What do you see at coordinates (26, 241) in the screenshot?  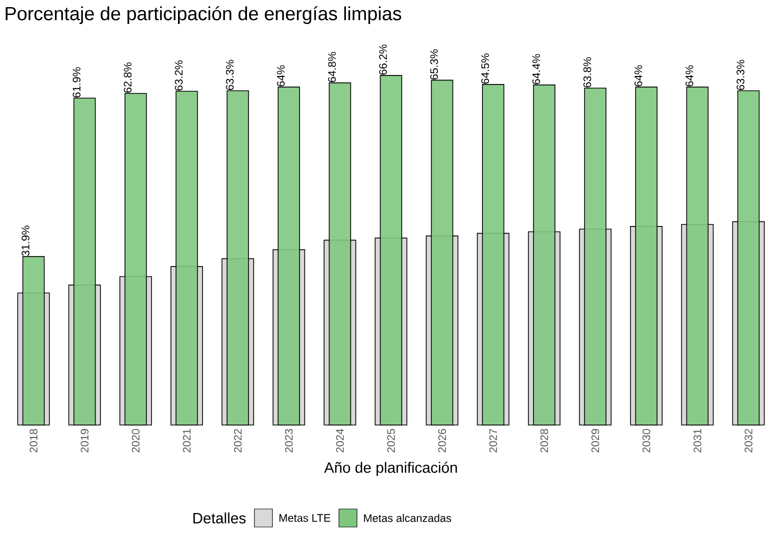 I see `data-label: 31.9%` at bounding box center [26, 241].